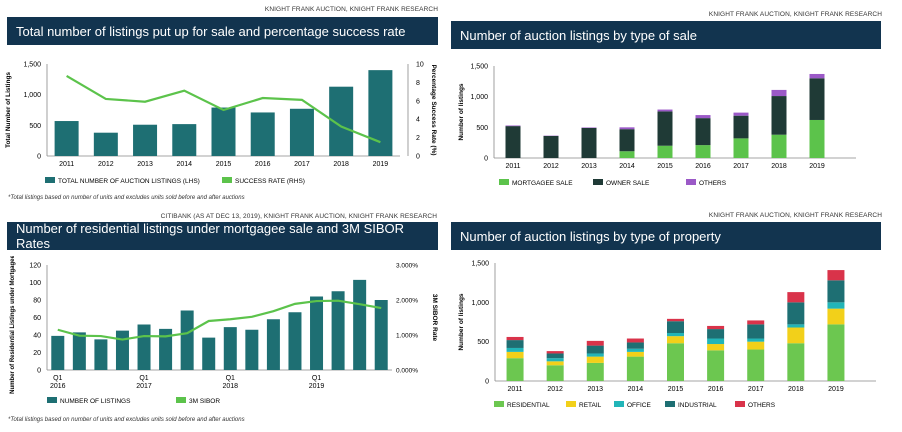  I want to click on legend-label-listings: NUMBER OF LISTINGS, so click(95, 401).